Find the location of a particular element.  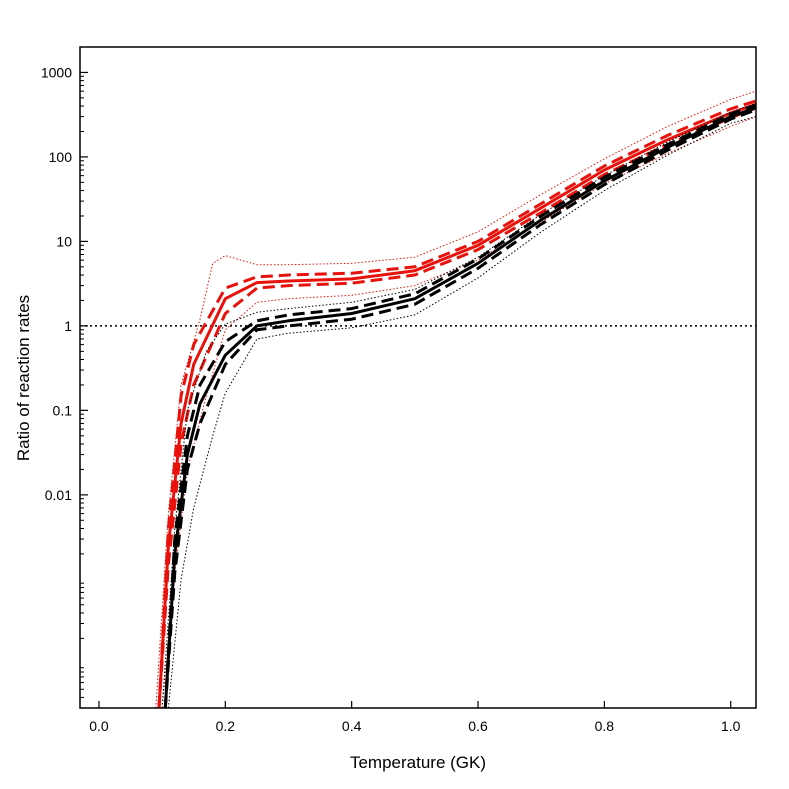

x-tick-label-3: 0.6 is located at coordinates (478, 726).